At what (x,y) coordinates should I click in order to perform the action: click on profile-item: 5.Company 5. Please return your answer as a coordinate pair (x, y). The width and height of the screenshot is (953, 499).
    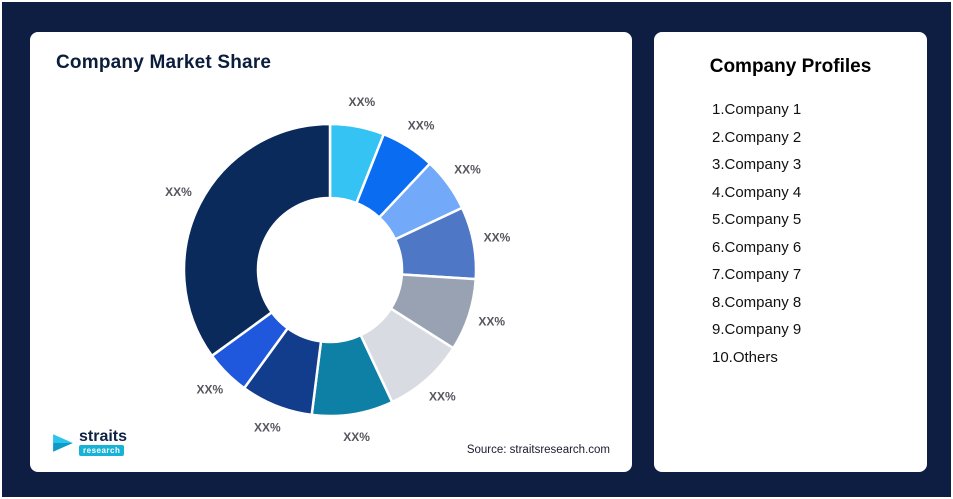
    Looking at the image, I should click on (757, 219).